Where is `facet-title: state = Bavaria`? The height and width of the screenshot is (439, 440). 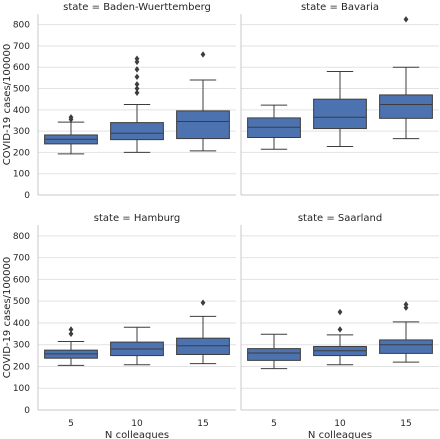 facet-title: state = Bavaria is located at coordinates (340, 7).